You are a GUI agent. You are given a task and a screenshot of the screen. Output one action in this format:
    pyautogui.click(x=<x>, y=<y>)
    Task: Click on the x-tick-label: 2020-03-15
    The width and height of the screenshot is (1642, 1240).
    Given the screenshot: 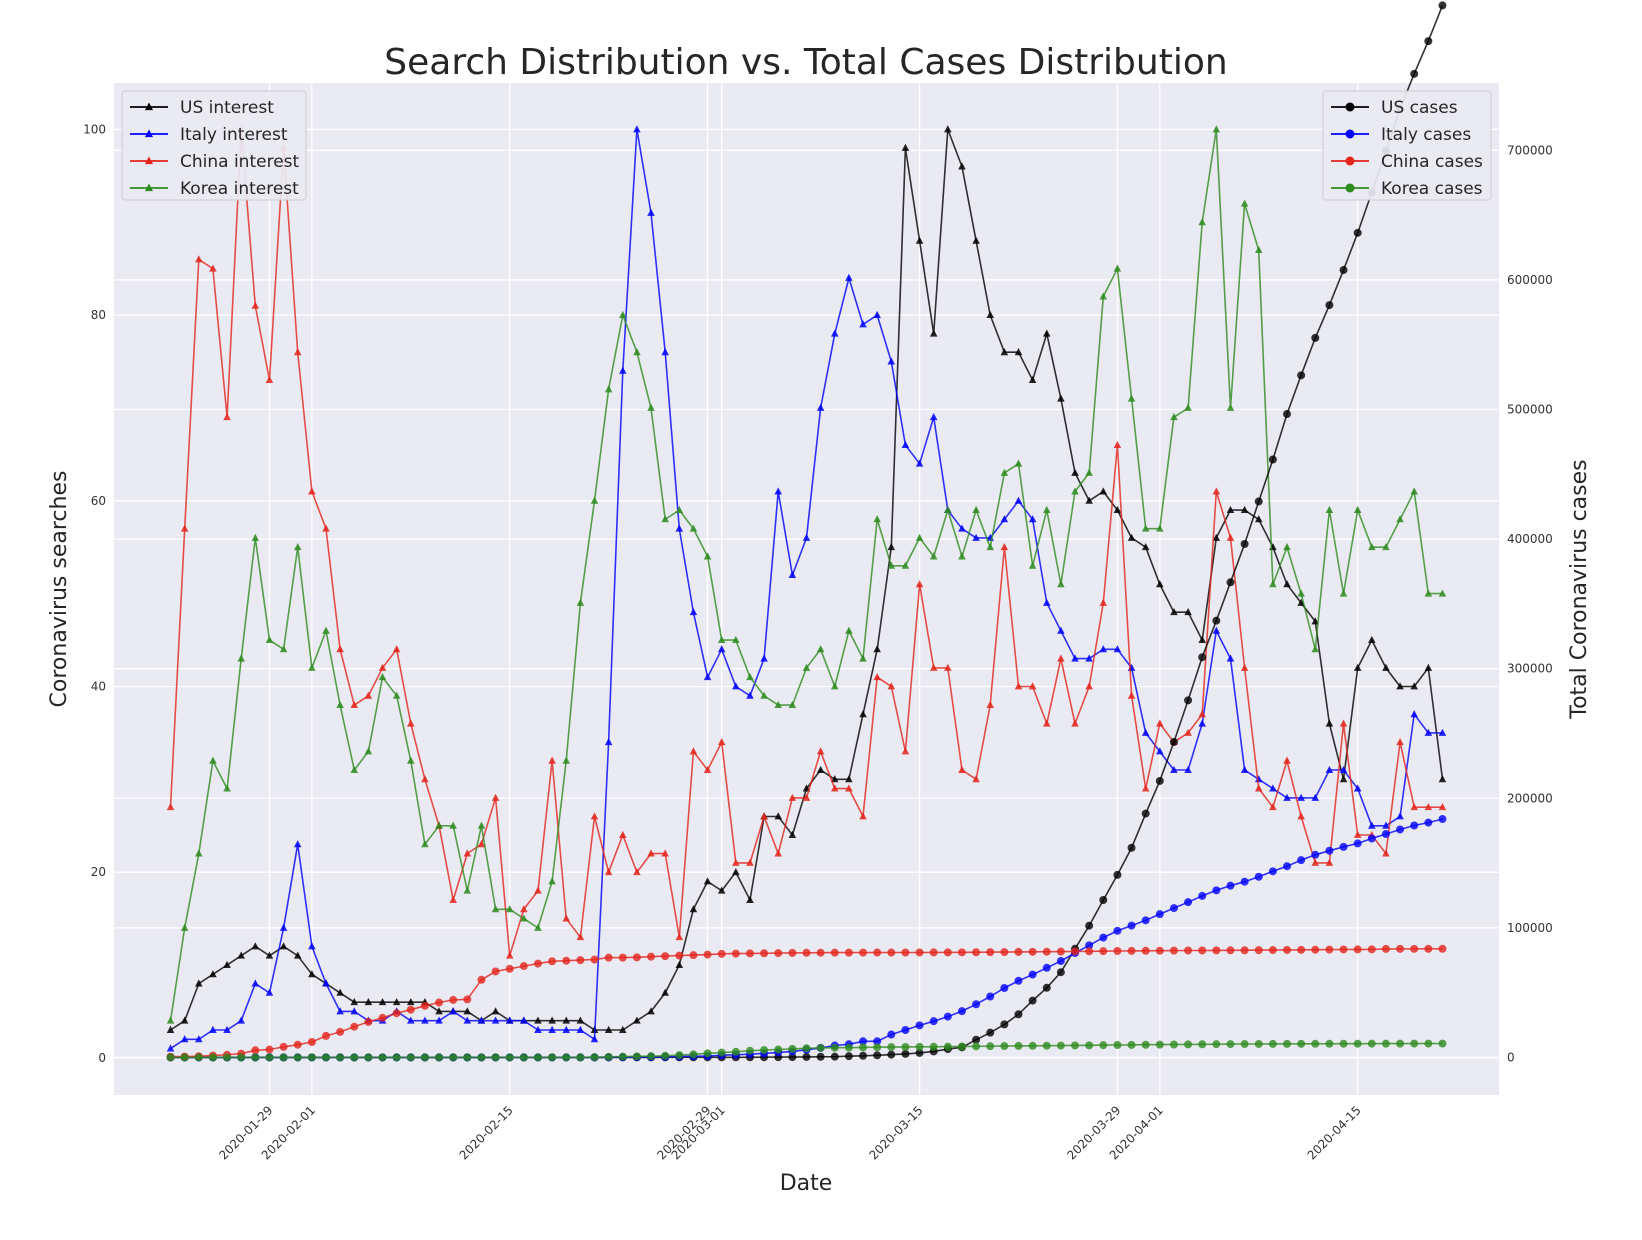 What is the action you would take?
    pyautogui.click(x=895, y=1132)
    